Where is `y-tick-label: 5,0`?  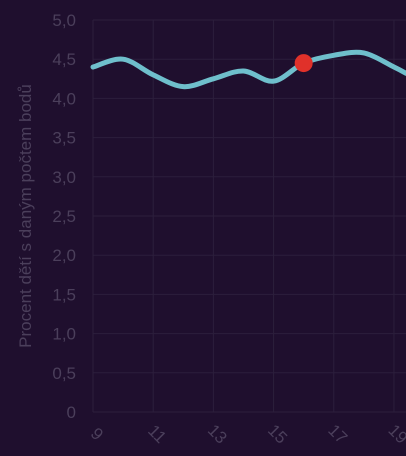 y-tick-label: 5,0 is located at coordinates (64, 20).